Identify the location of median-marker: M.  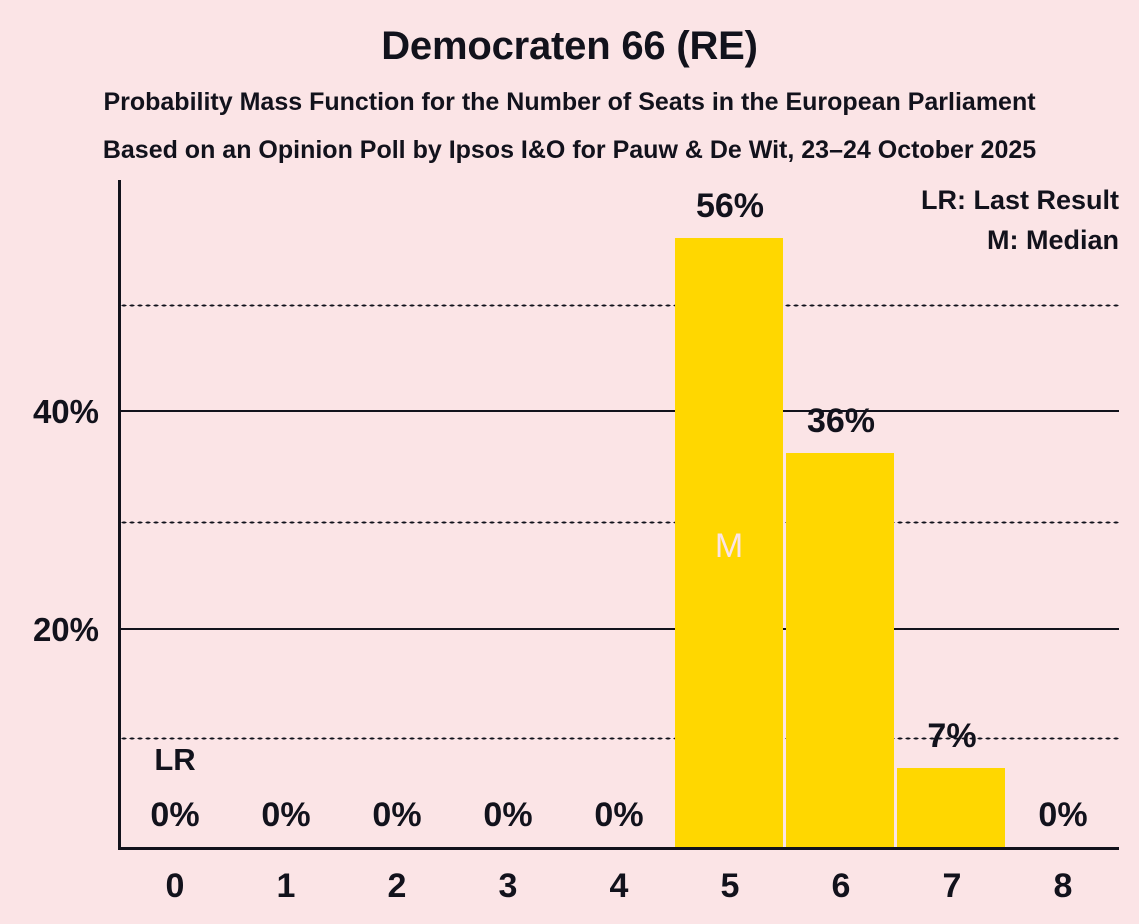
(729, 546).